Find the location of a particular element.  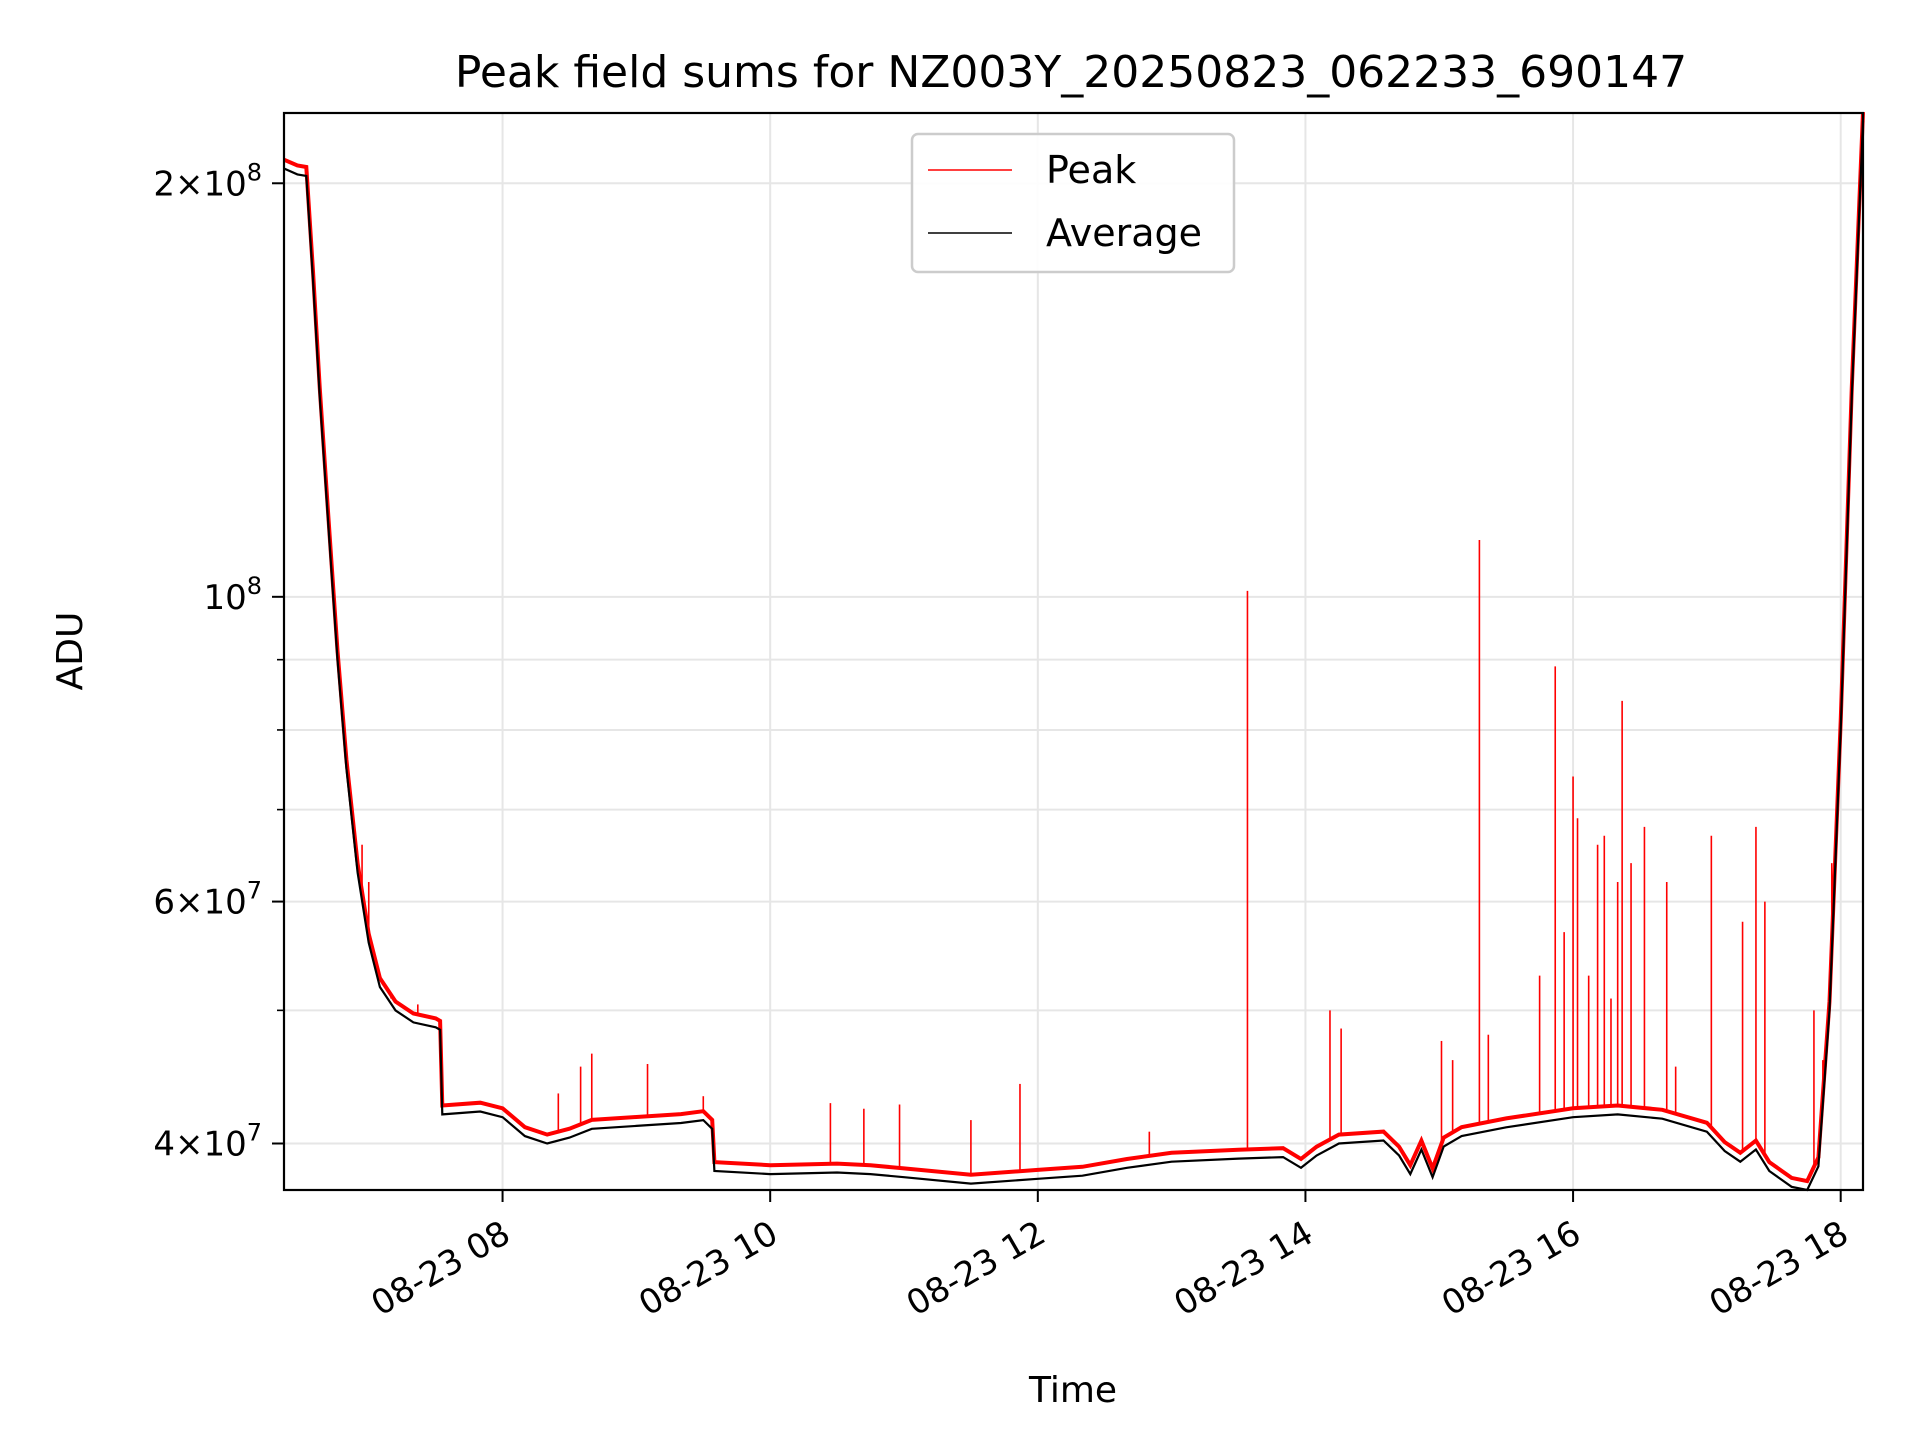

legend: Peak Average is located at coordinates (1073, 203).